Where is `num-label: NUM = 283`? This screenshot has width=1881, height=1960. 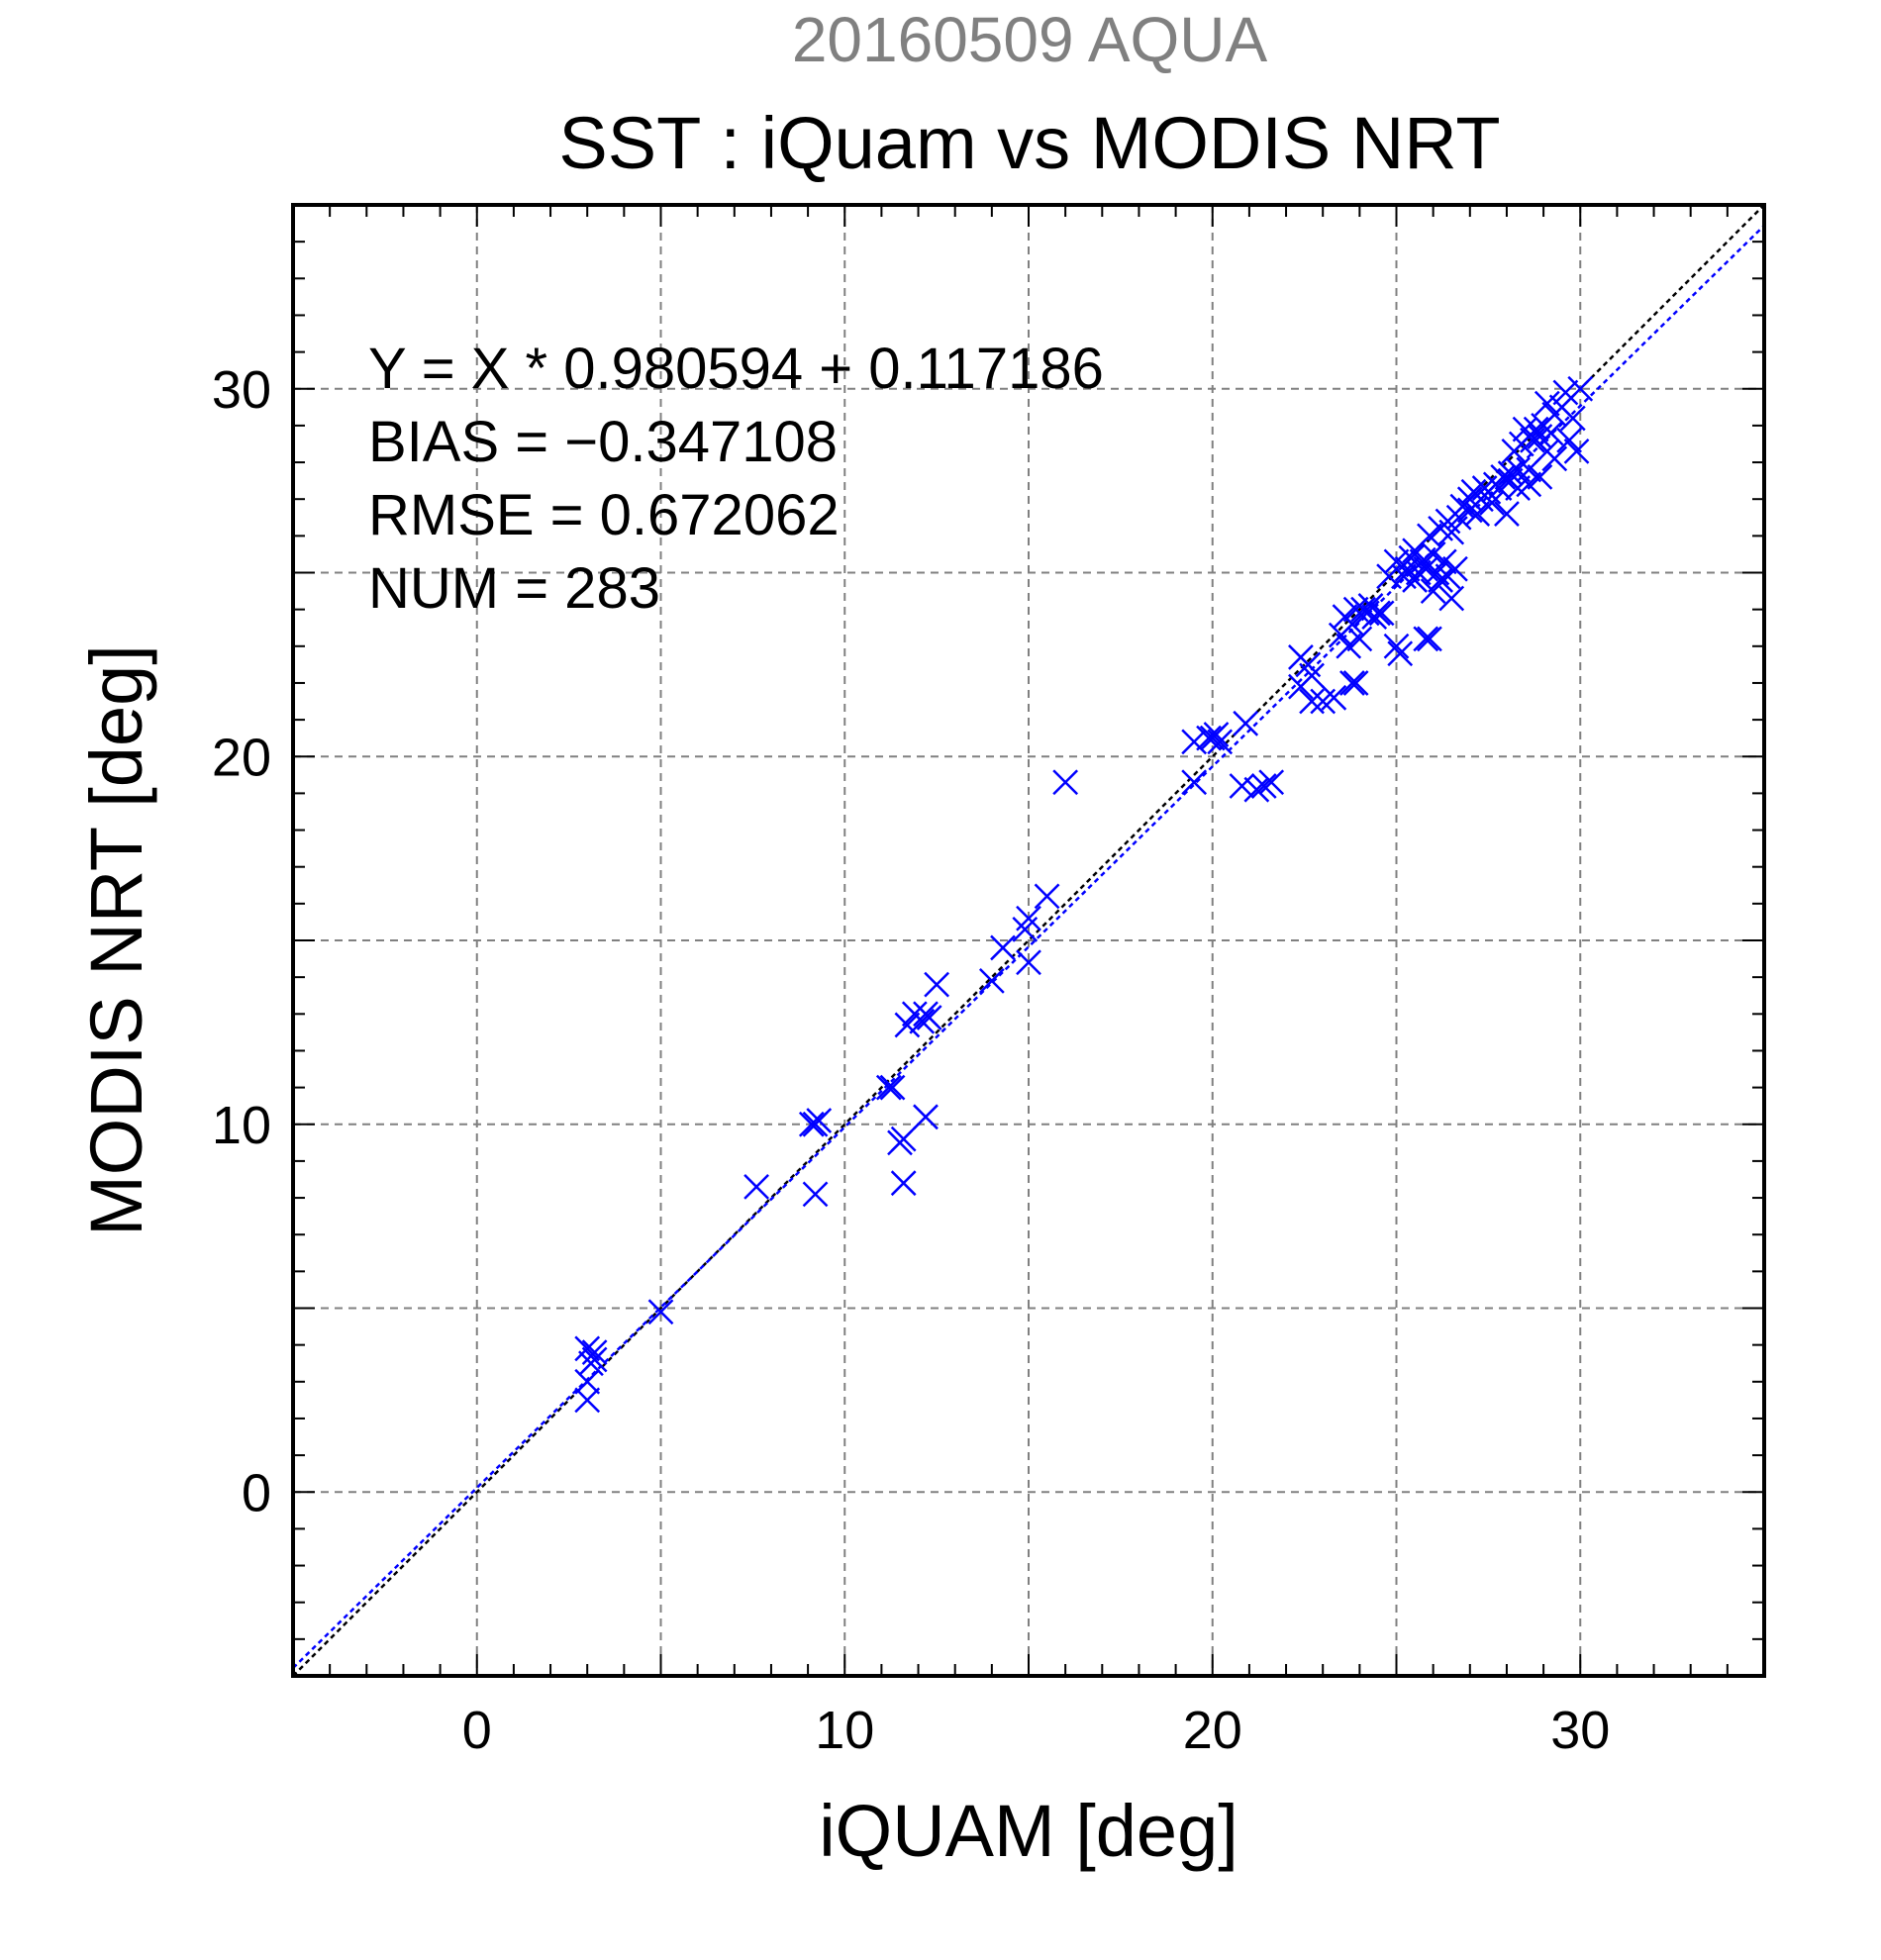
num-label: NUM = 283 is located at coordinates (514, 588).